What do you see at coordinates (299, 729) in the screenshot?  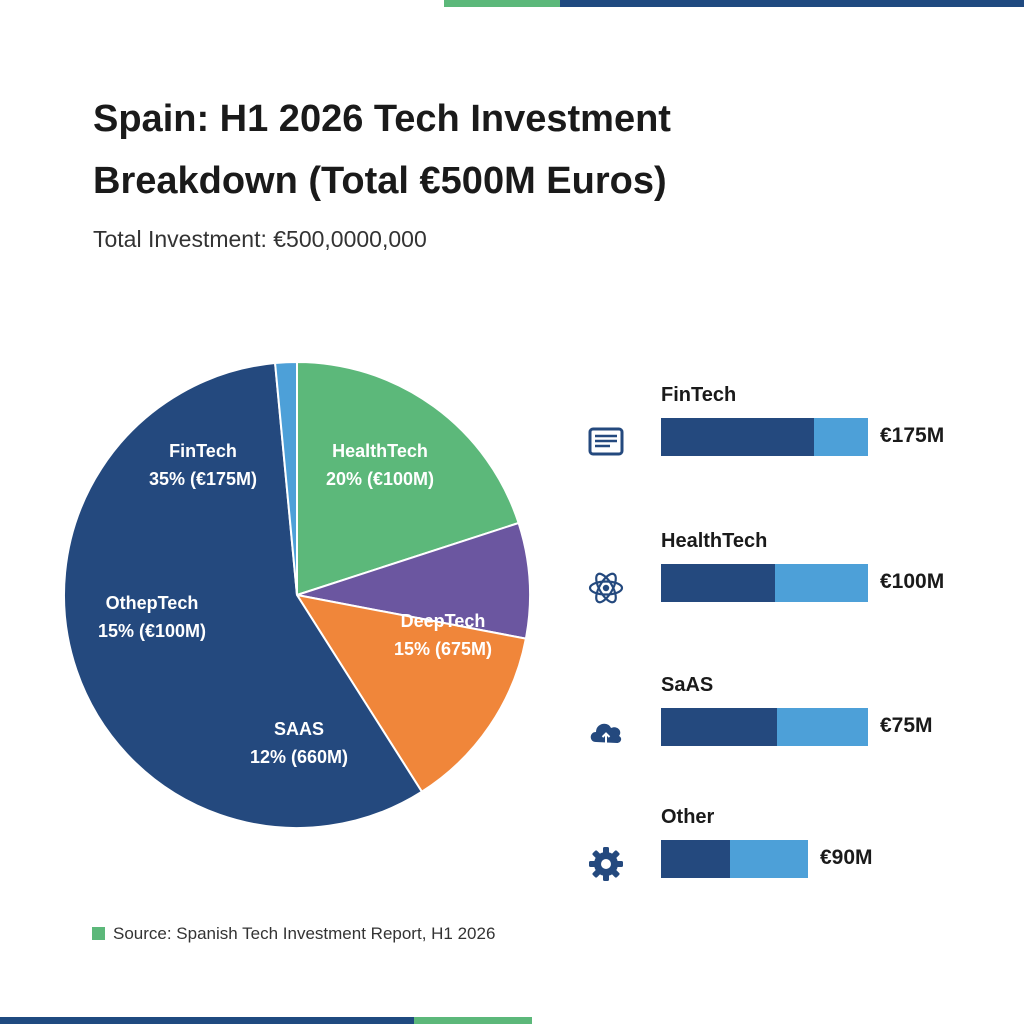 I see `pie-label-saas: SAAS` at bounding box center [299, 729].